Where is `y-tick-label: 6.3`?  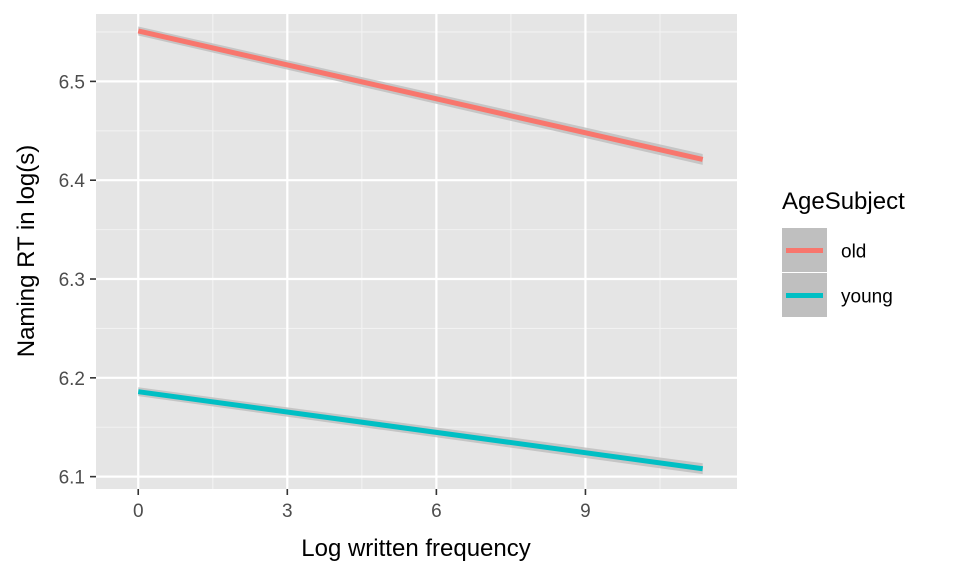 y-tick-label: 6.3 is located at coordinates (72, 280).